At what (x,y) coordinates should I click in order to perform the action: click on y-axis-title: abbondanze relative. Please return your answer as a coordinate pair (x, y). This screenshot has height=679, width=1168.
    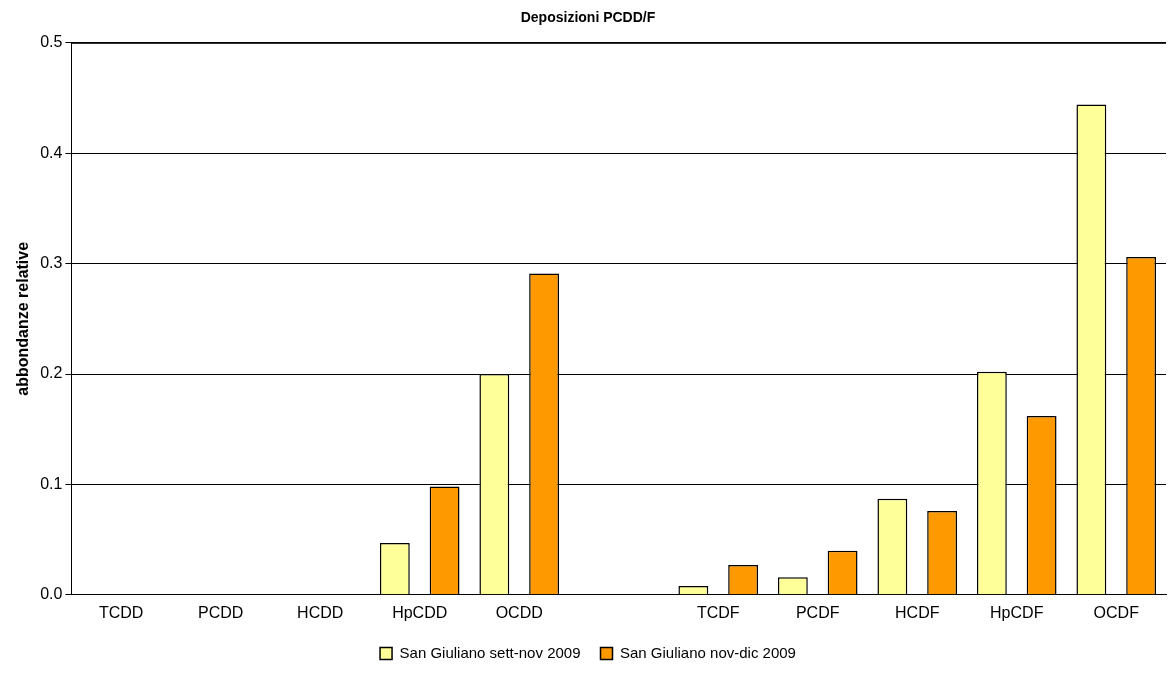
    Looking at the image, I should click on (23, 318).